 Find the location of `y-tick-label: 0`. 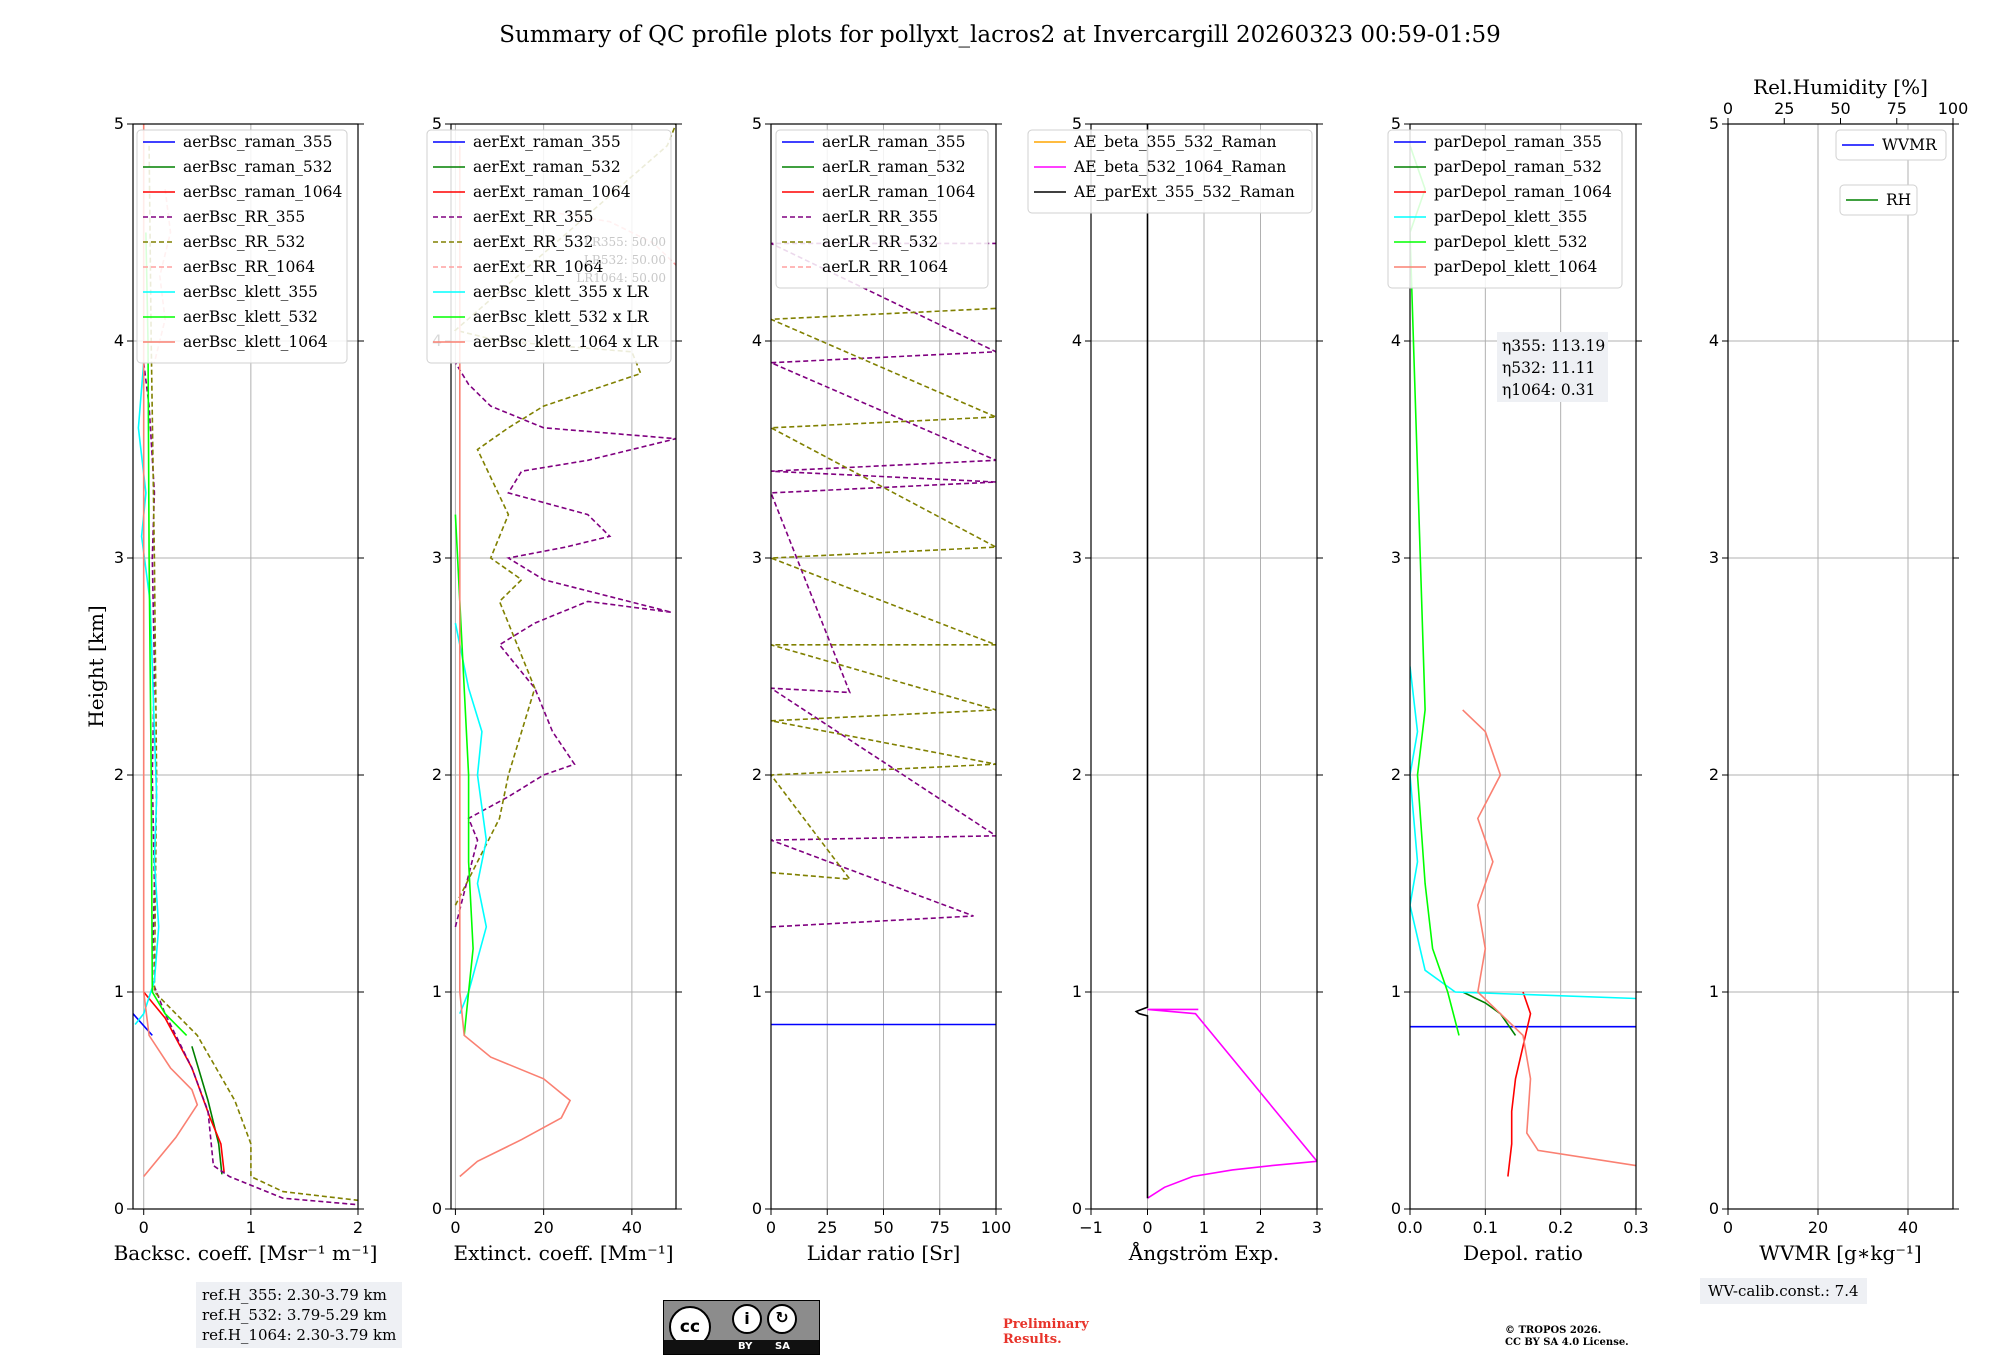

y-tick-label: 0 is located at coordinates (1714, 1208).